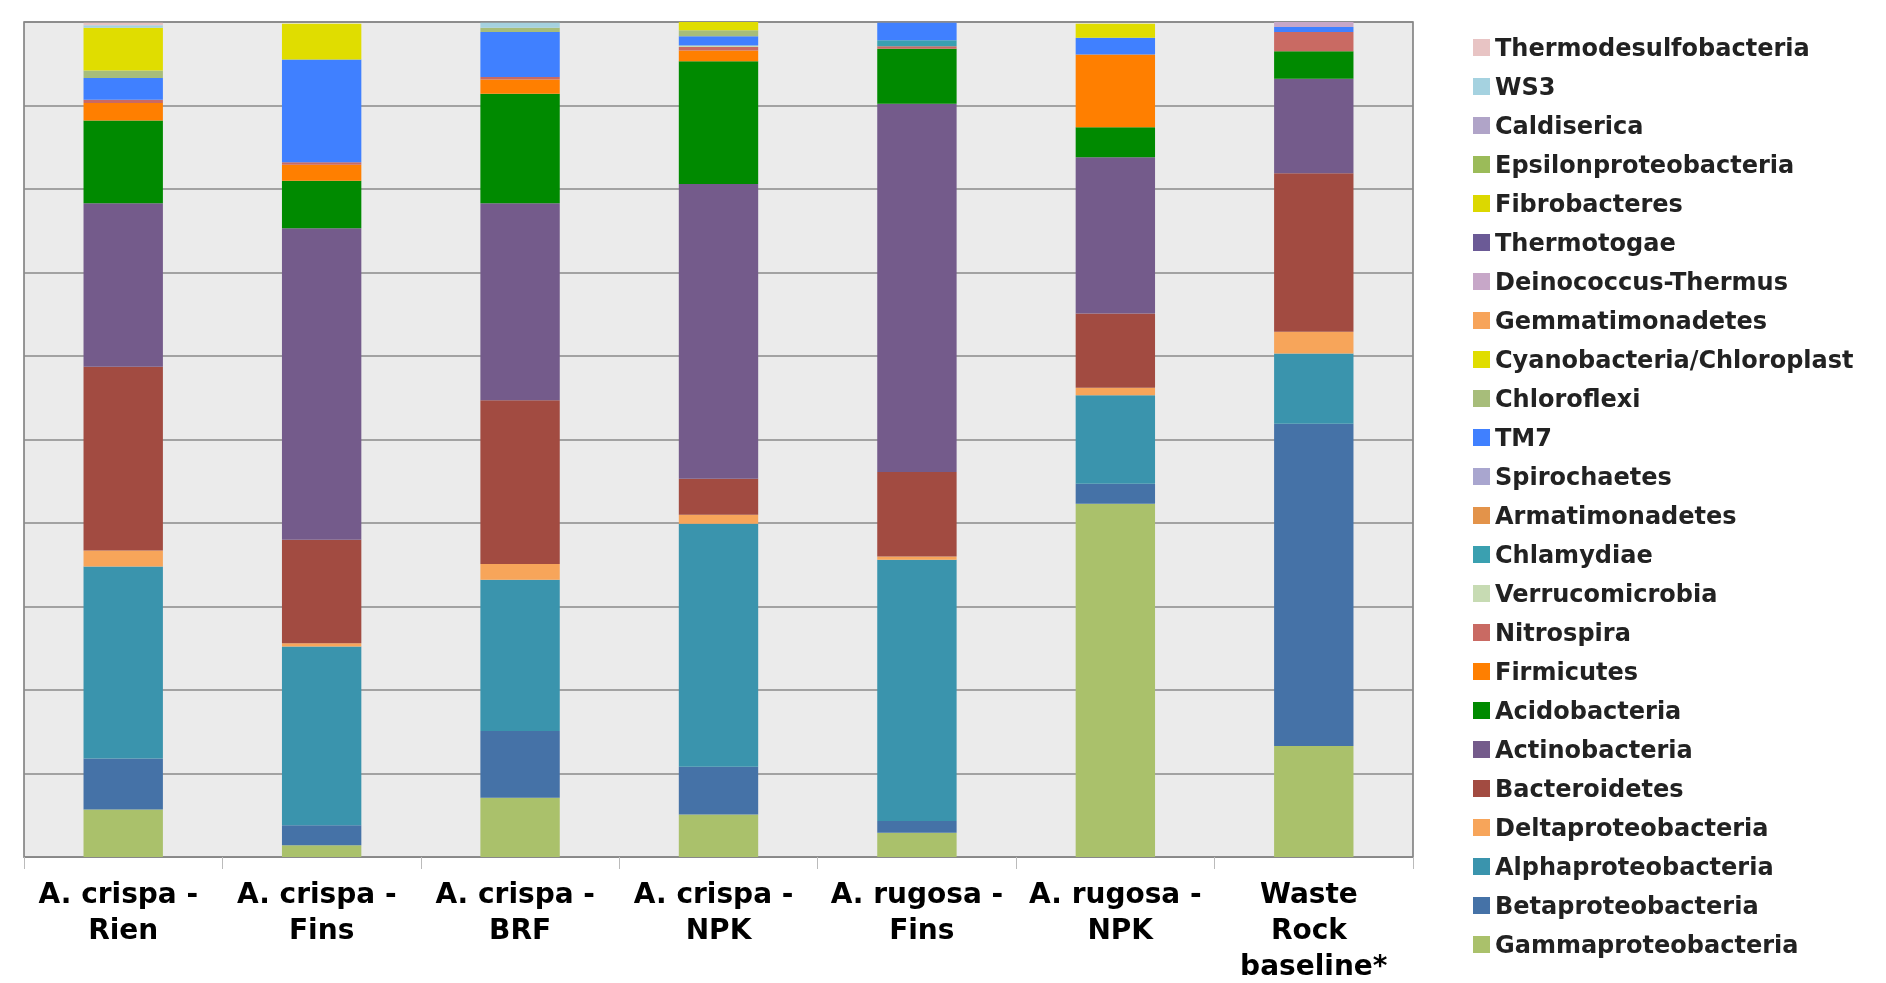 The width and height of the screenshot is (1886, 983). Describe the element at coordinates (1569, 125) in the screenshot. I see `legend-label: Caldiserica` at that location.